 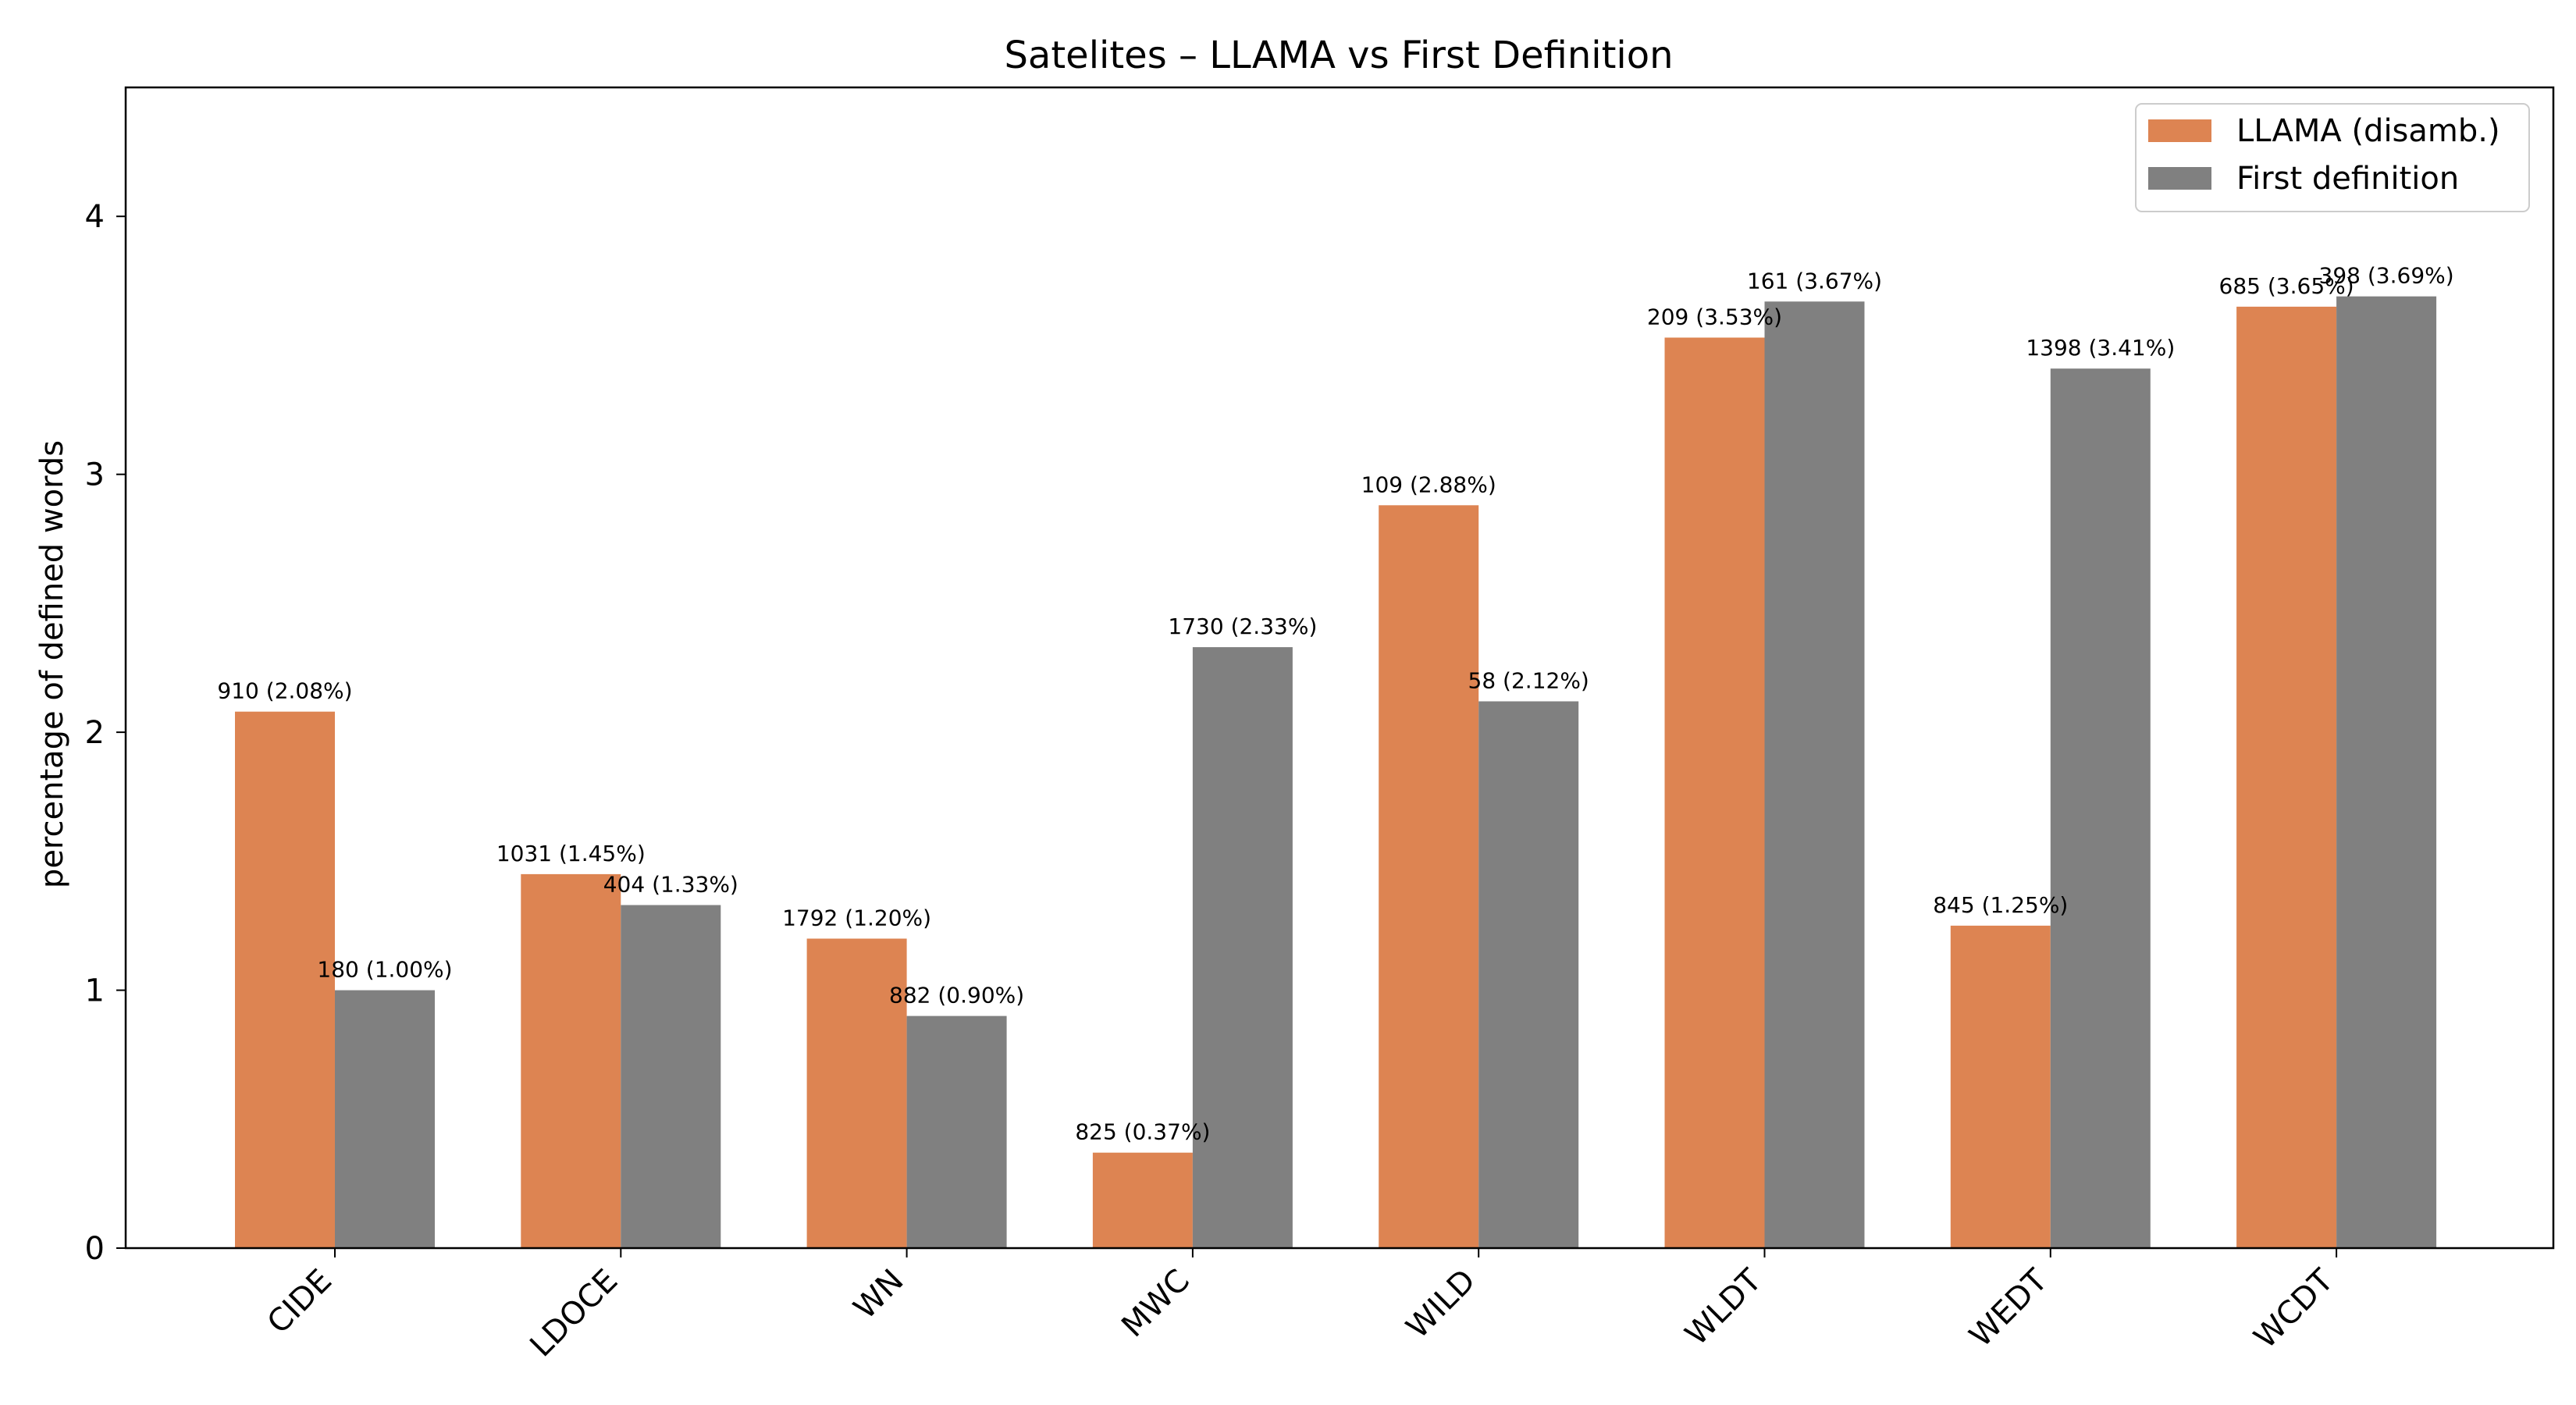 I want to click on legend: LLAMA (disamb.) First definition, so click(x=2332, y=157).